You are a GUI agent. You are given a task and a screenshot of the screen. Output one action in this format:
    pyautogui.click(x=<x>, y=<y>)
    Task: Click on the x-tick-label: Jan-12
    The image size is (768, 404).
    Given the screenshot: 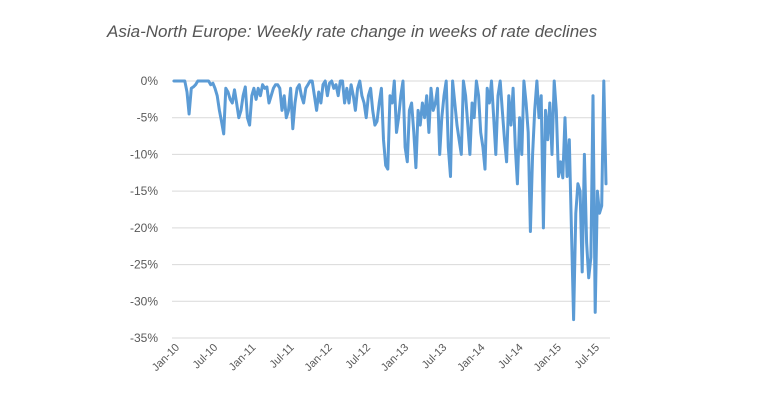 What is the action you would take?
    pyautogui.click(x=319, y=358)
    